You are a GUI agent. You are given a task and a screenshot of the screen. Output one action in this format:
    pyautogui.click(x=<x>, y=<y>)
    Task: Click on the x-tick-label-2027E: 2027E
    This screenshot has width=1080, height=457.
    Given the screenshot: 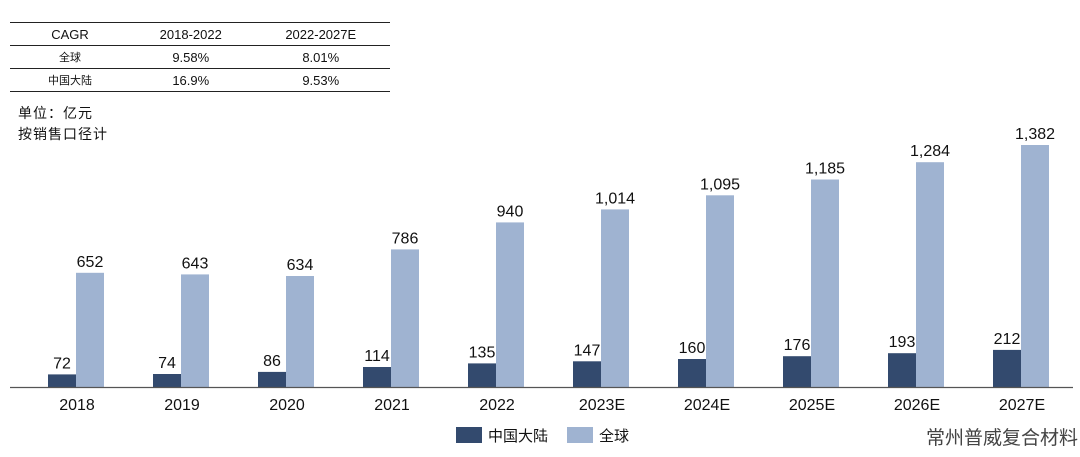 What is the action you would take?
    pyautogui.click(x=1022, y=405)
    